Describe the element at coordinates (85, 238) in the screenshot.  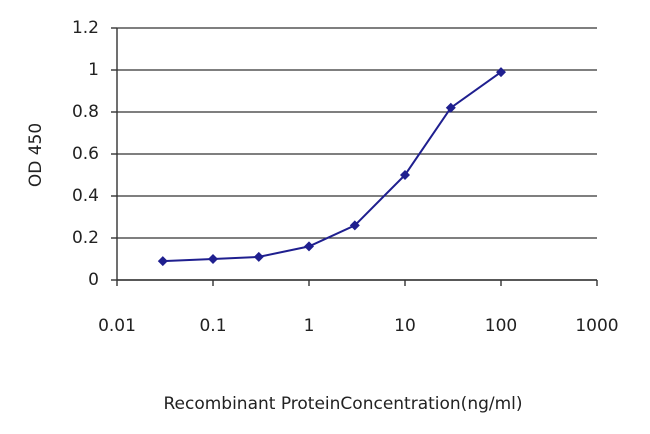
I see `y-tick-label: 0.2` at that location.